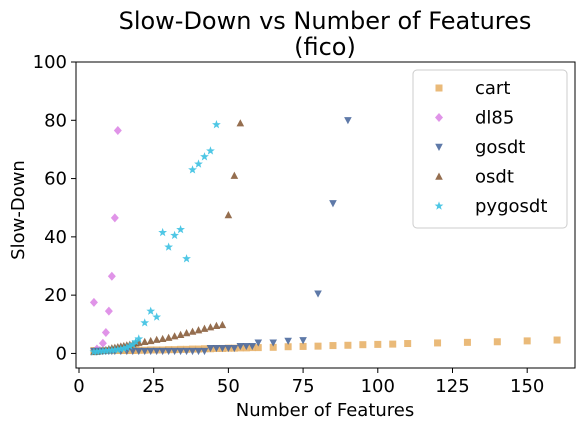  I want to click on y-axis-ticks: 0 20 40 60 80 100, so click(54, 208).